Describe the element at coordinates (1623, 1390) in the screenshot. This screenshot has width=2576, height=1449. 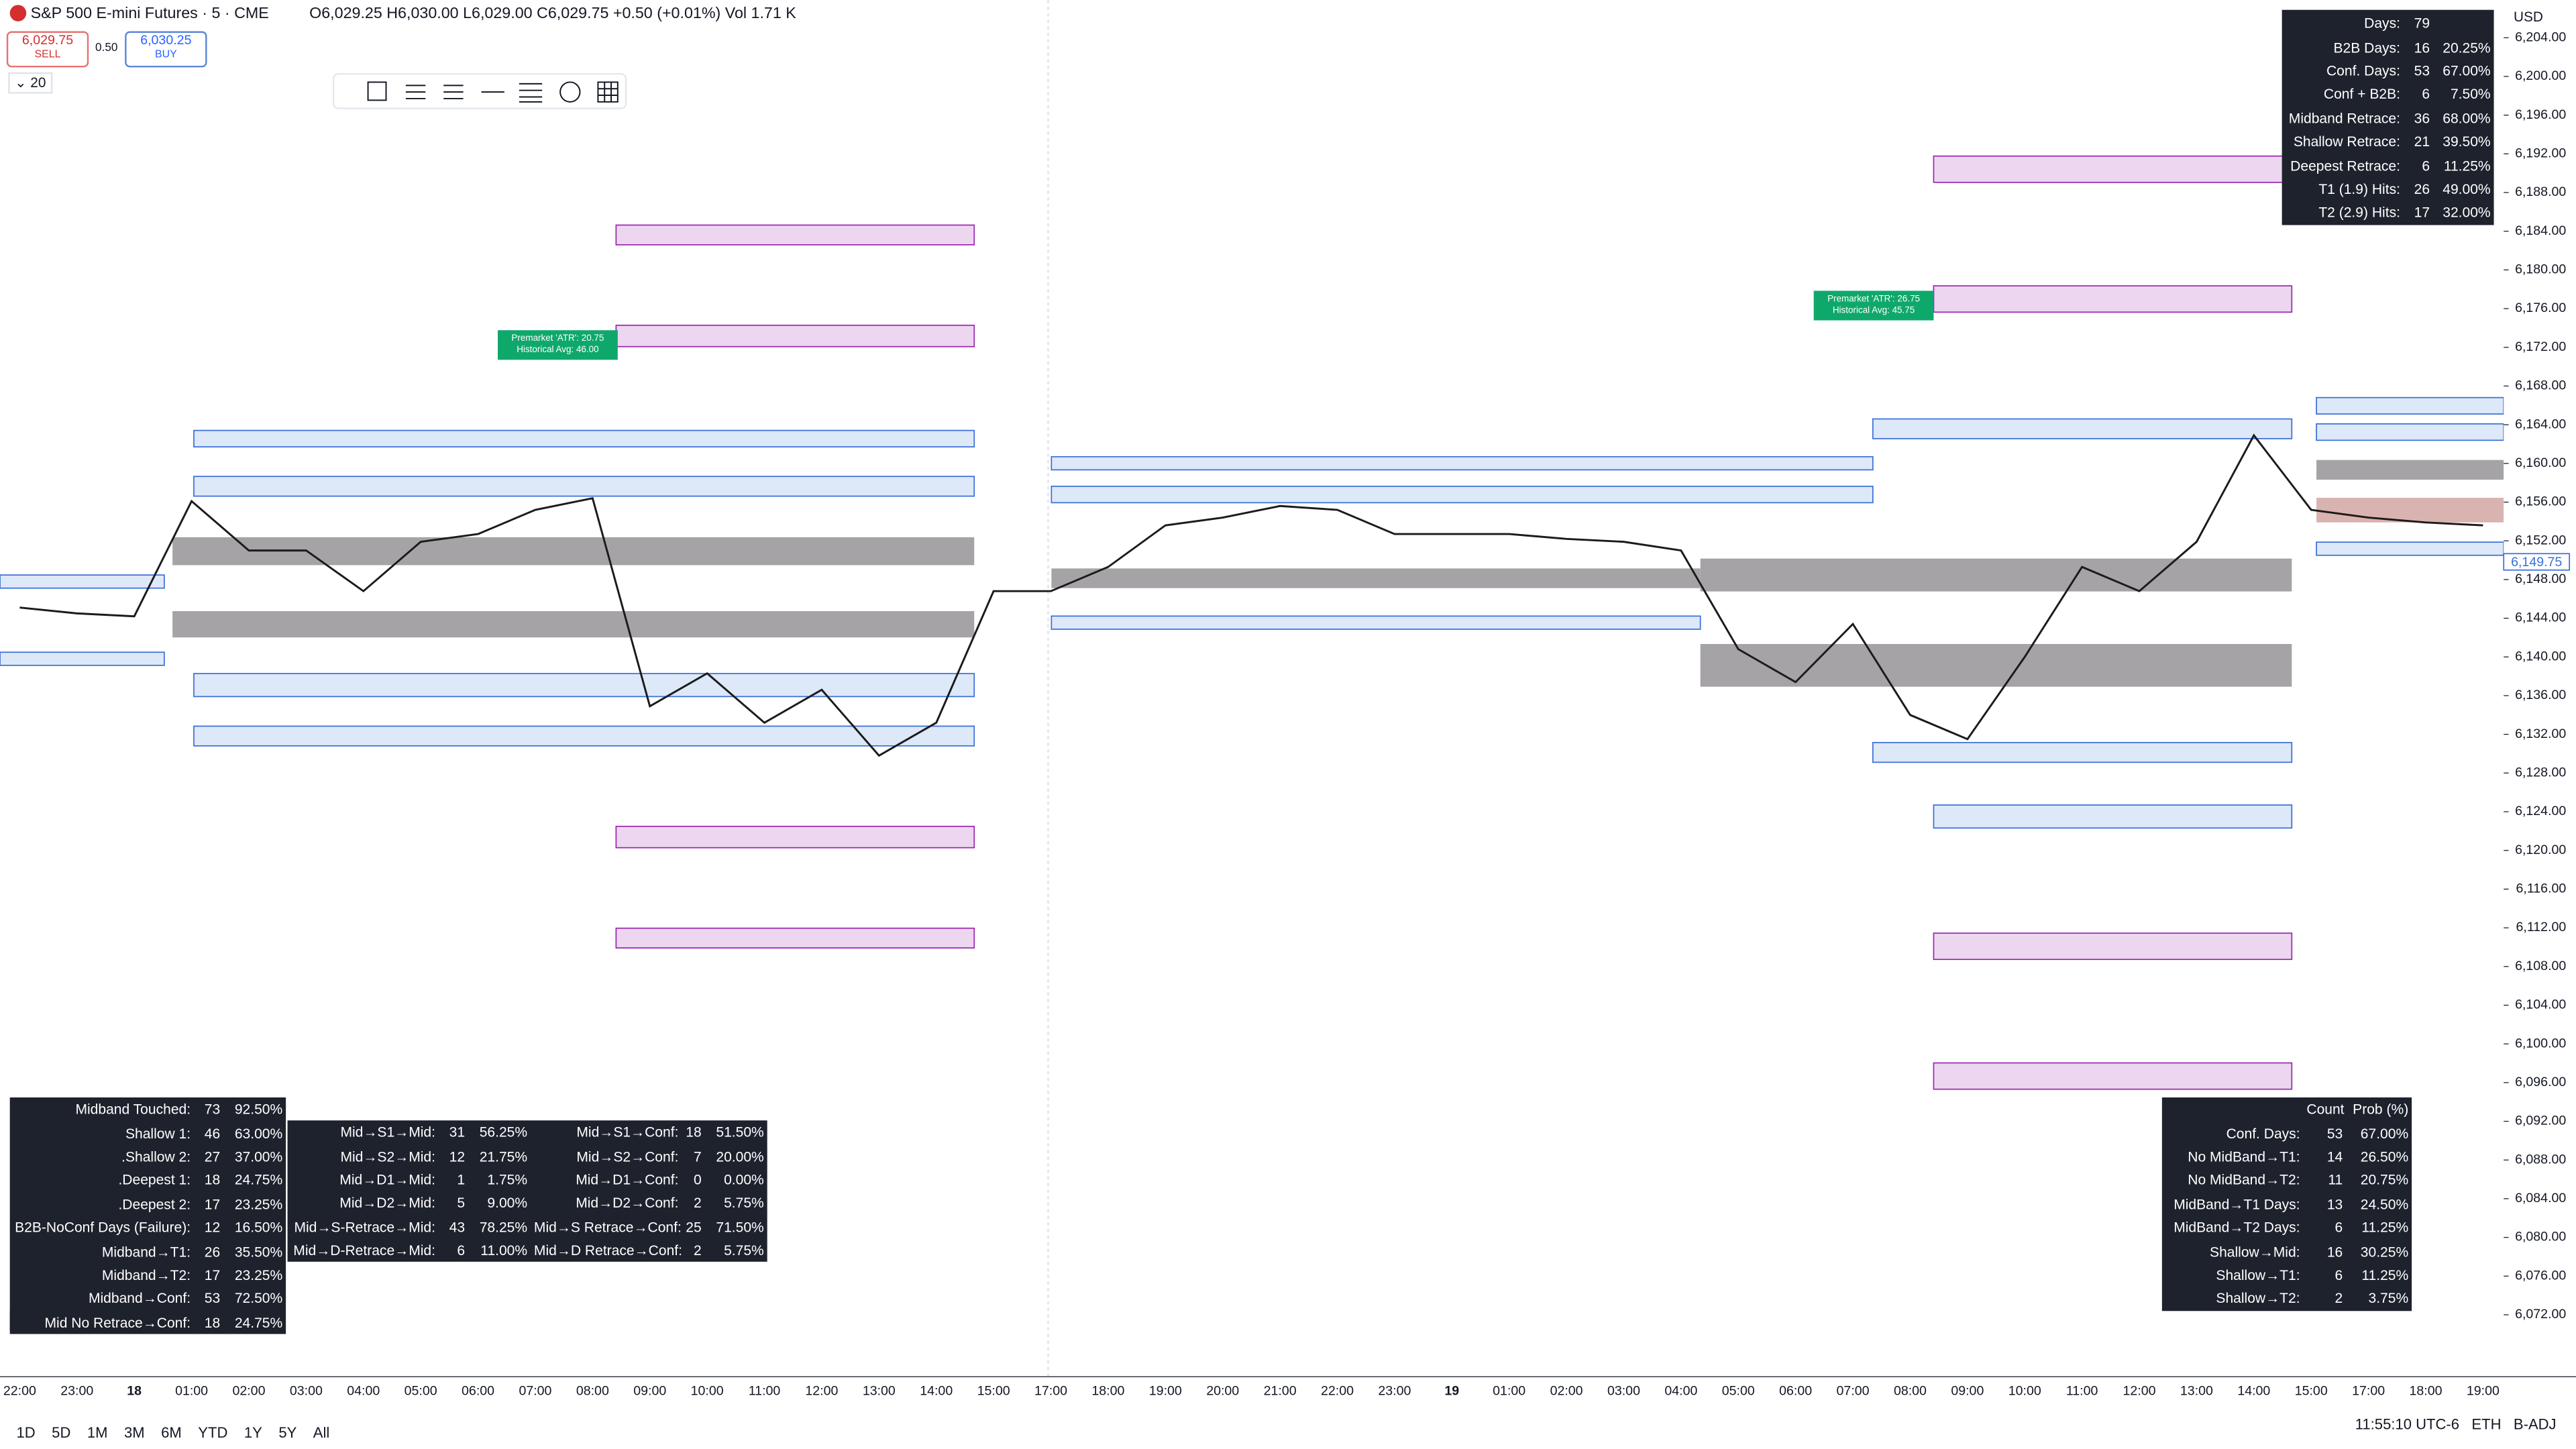
I see `x-tick-label: 03:00` at that location.